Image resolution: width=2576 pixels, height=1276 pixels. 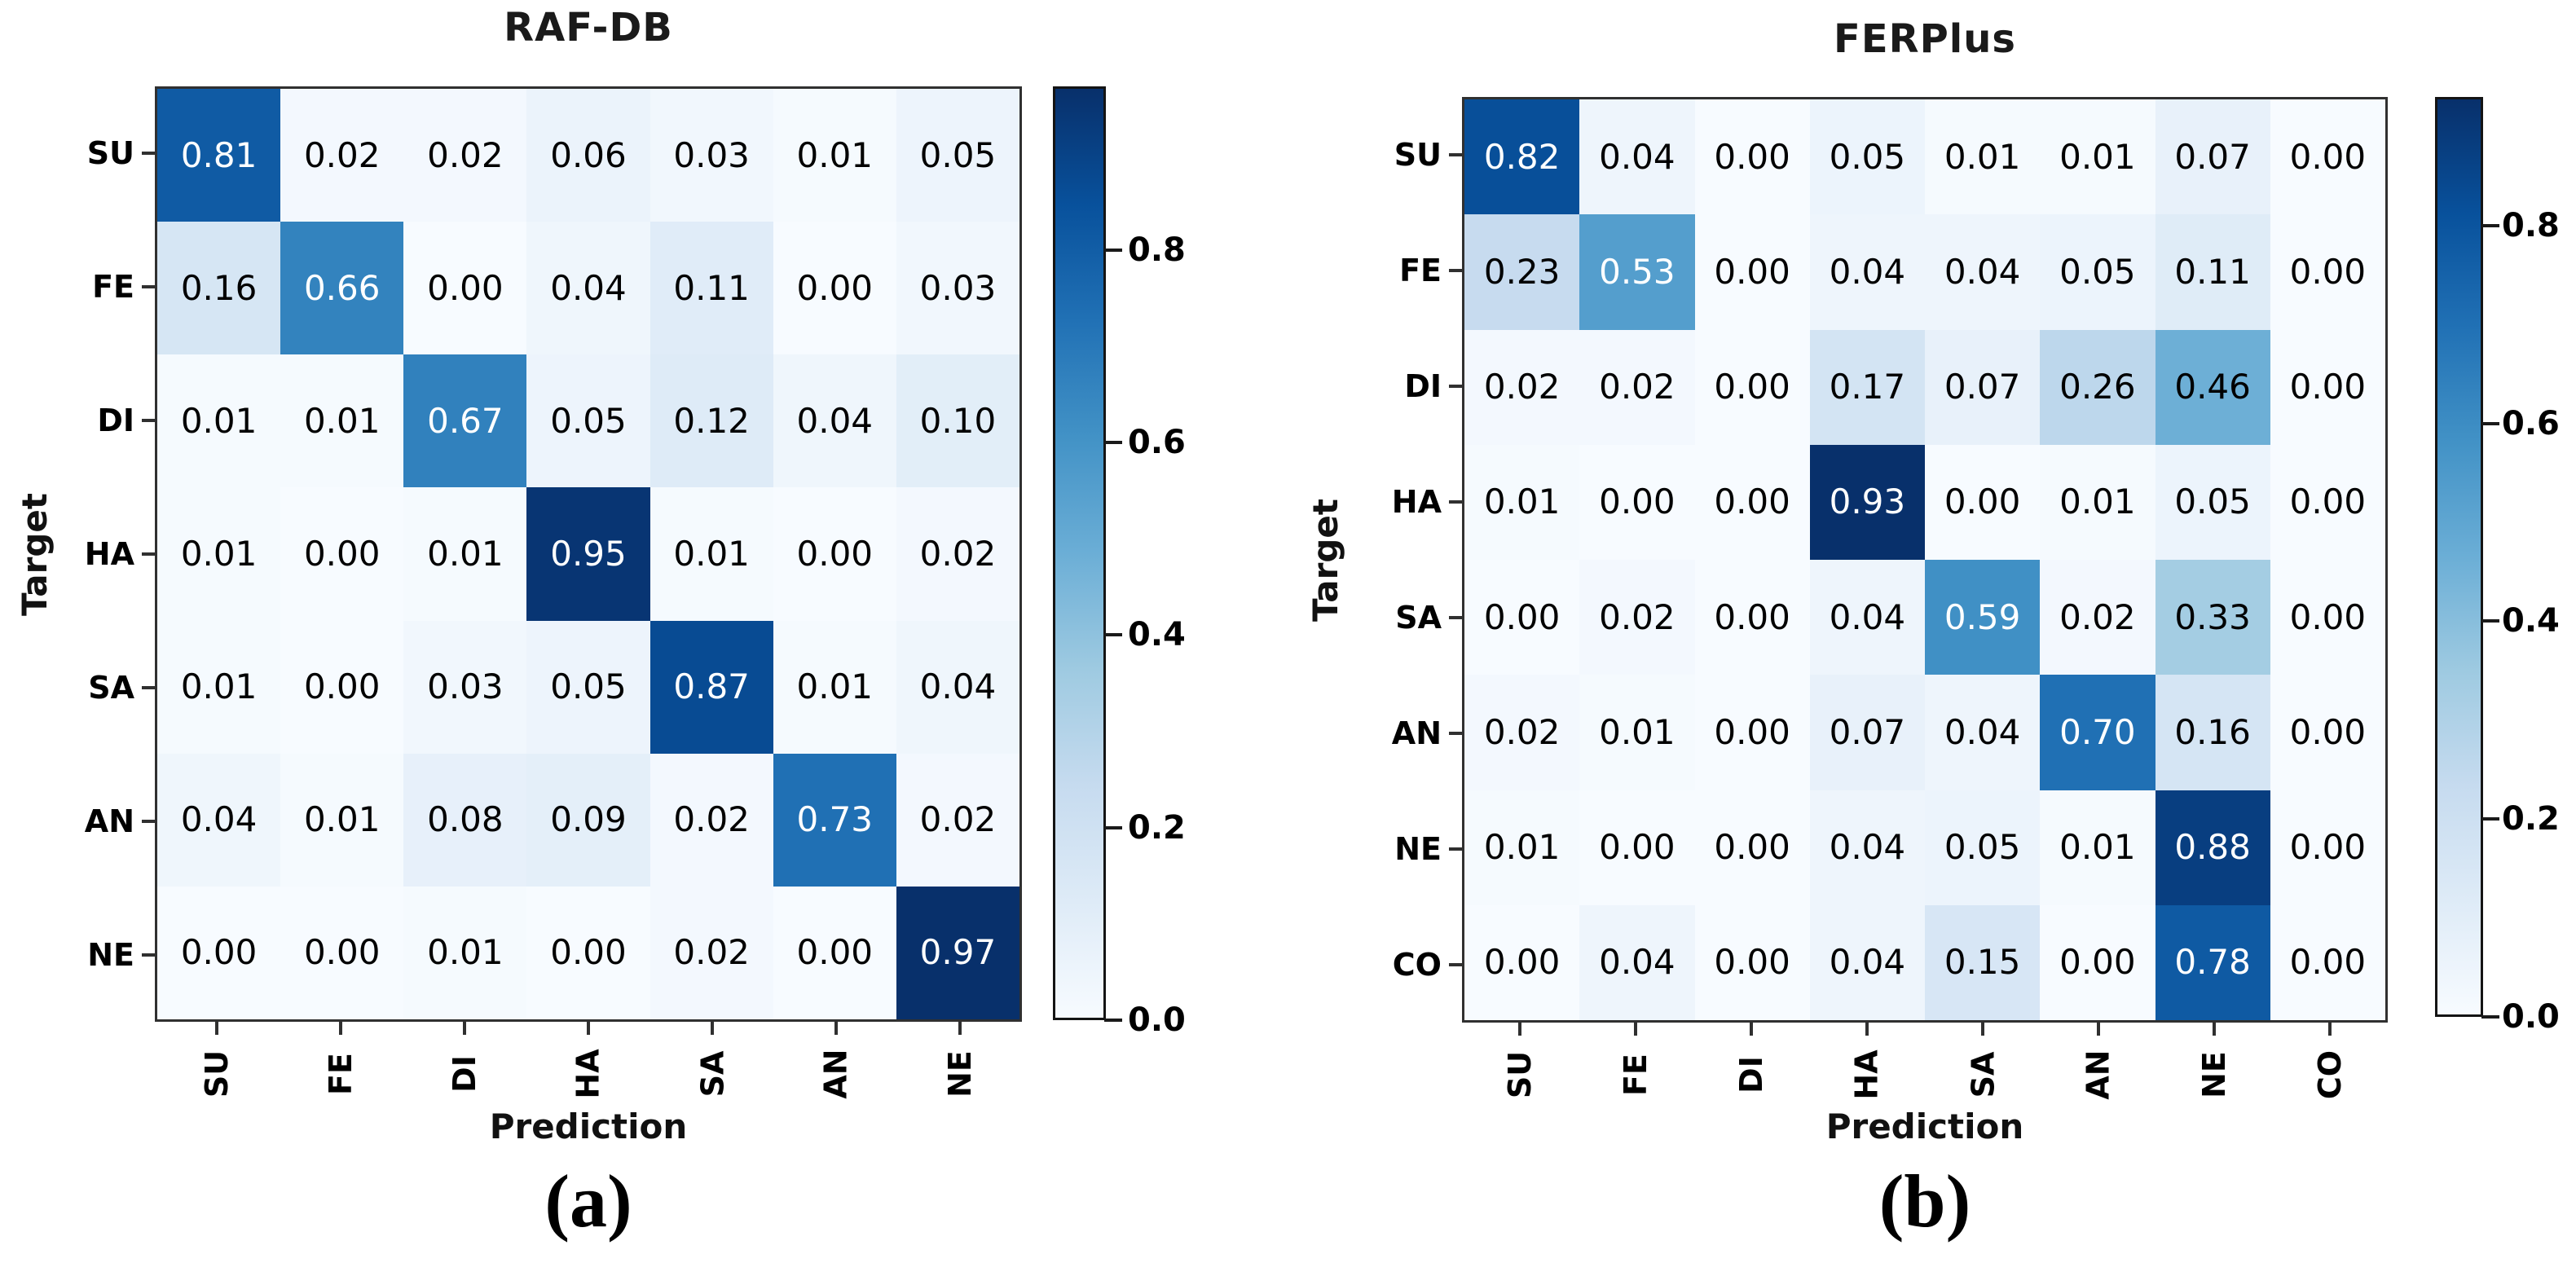 I want to click on cell-HA-SA: 0.01, so click(x=711, y=554).